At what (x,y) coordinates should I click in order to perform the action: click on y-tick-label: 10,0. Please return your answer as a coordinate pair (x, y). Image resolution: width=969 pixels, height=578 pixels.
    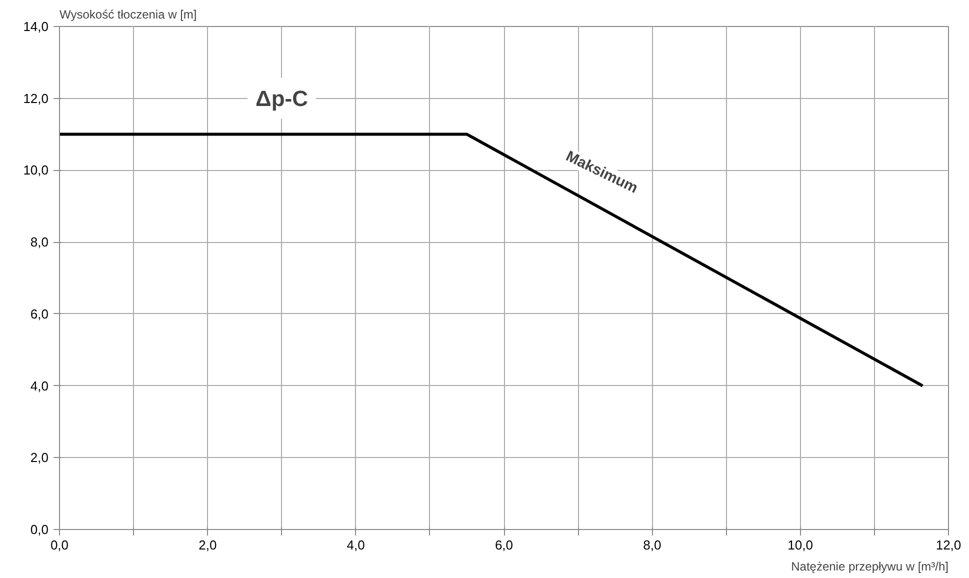
    Looking at the image, I should click on (36, 170).